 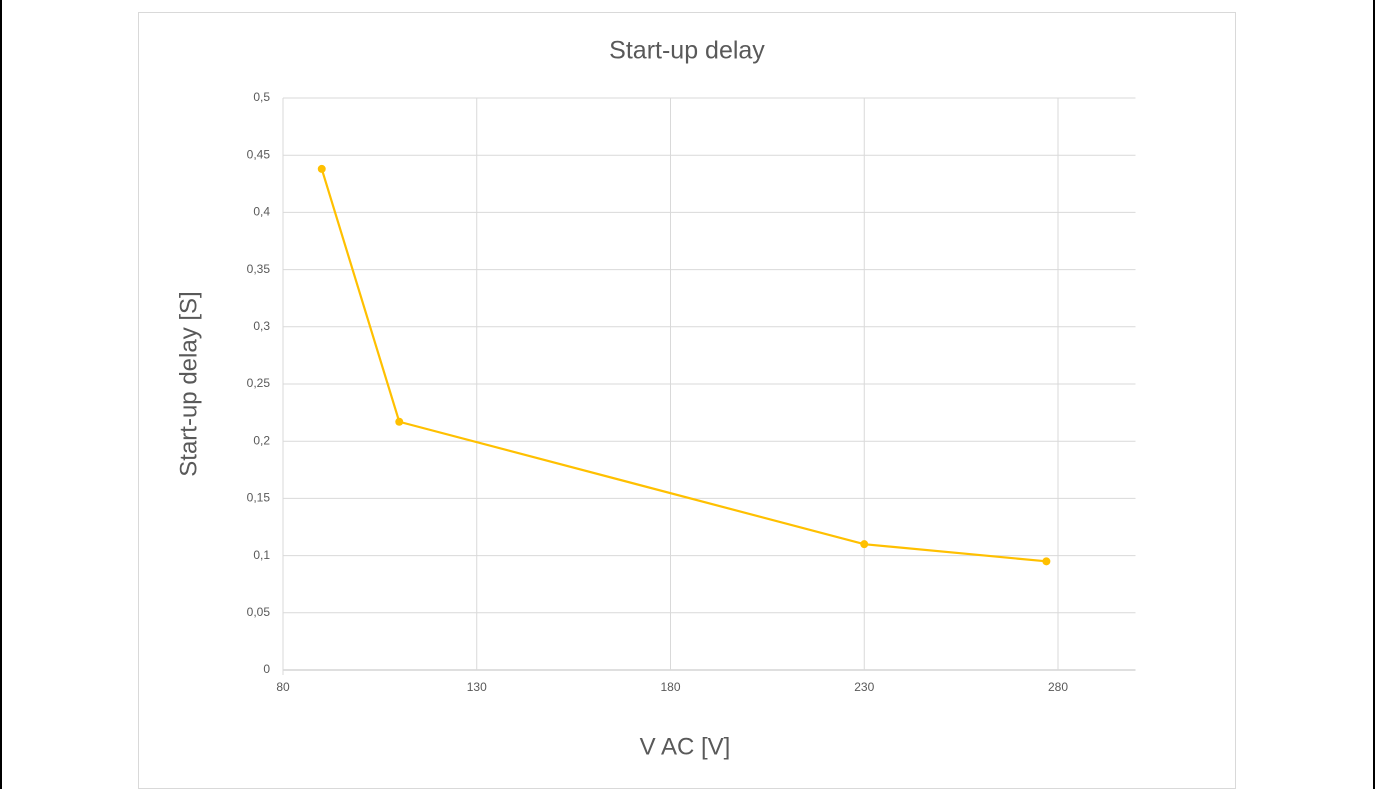 I want to click on x-tick-label: 130, so click(x=477, y=687).